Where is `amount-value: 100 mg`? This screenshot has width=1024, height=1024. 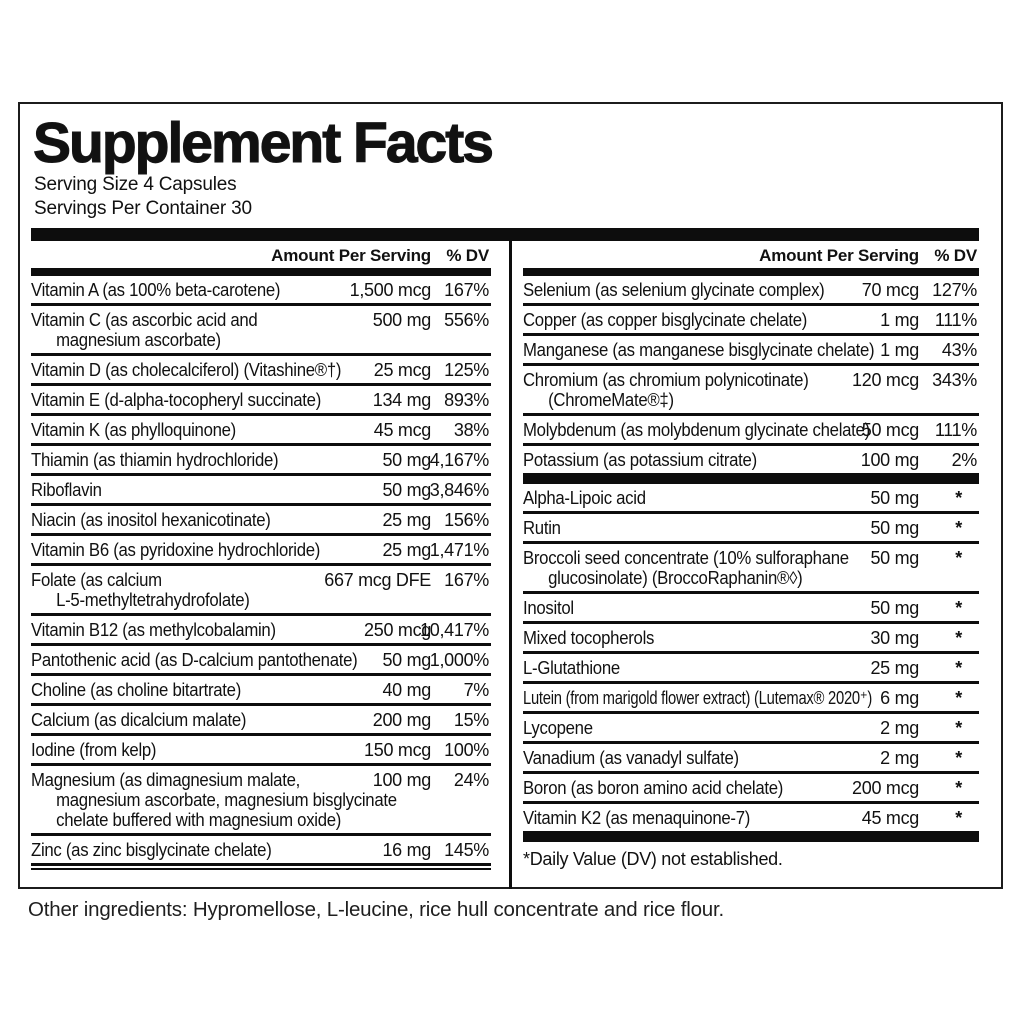
amount-value: 100 mg is located at coordinates (890, 460).